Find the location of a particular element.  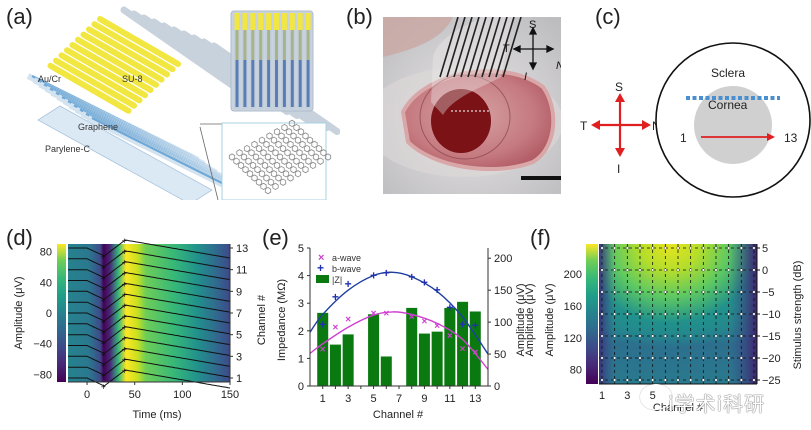

panel-label-a: (a) is located at coordinates (19, 16).